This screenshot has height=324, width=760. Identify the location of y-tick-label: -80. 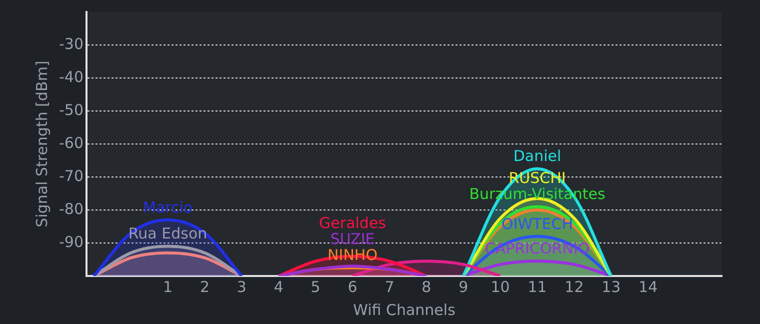
(71, 209).